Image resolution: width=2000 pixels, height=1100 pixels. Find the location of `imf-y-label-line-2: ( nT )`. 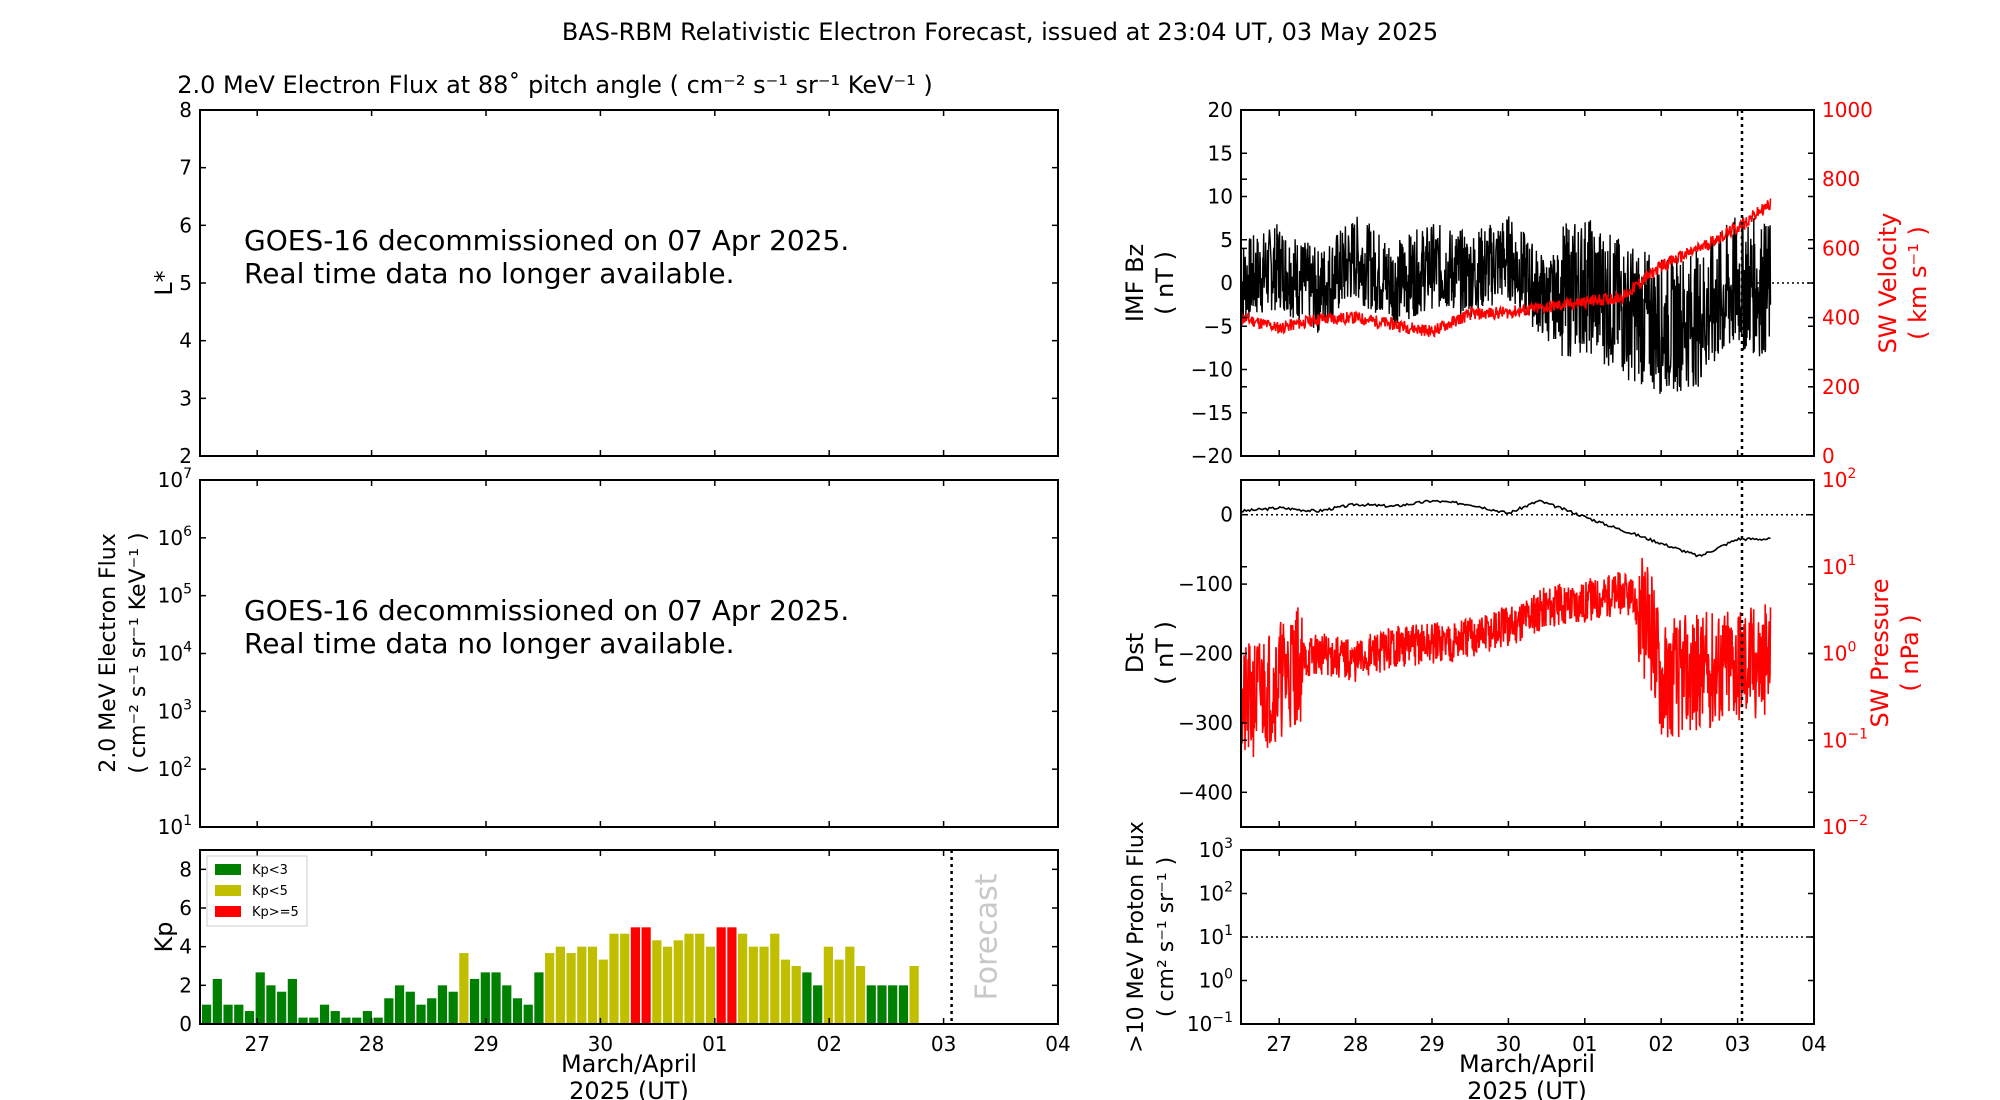

imf-y-label-line-2: ( nT ) is located at coordinates (1165, 283).